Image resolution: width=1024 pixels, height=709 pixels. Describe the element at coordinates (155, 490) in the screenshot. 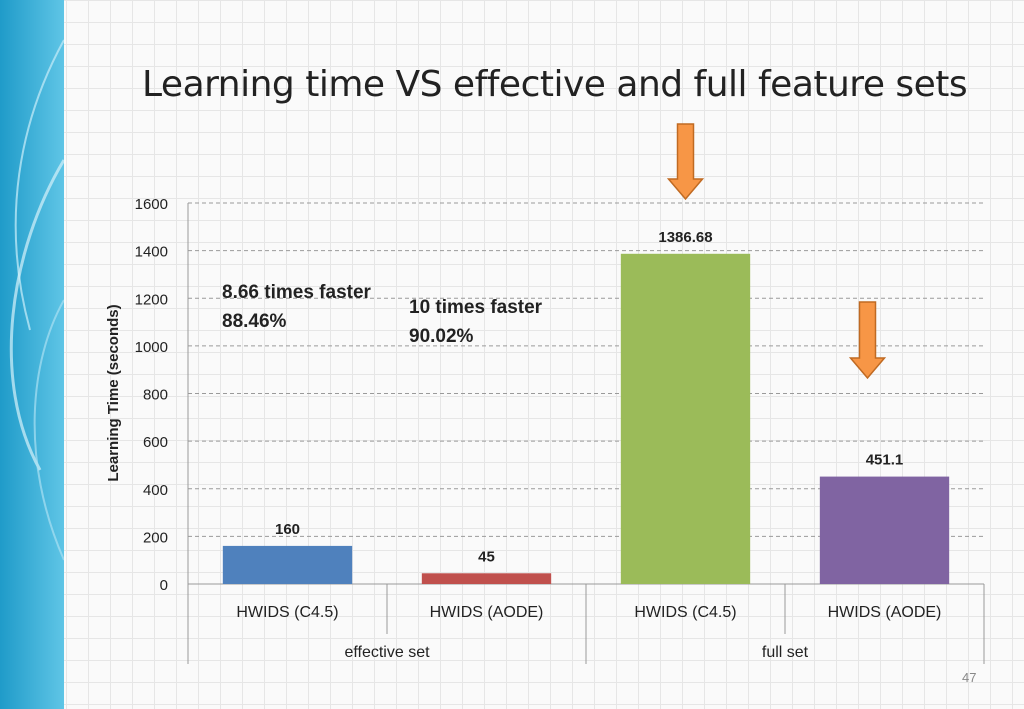

I see `y-tick-label: 400` at that location.